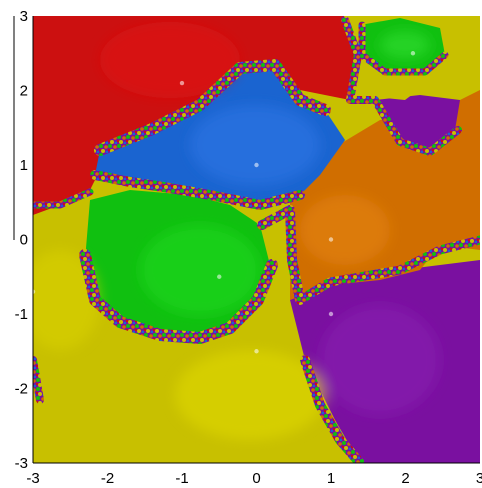  Describe the element at coordinates (21, 314) in the screenshot. I see `y-tick-label: -1` at that location.